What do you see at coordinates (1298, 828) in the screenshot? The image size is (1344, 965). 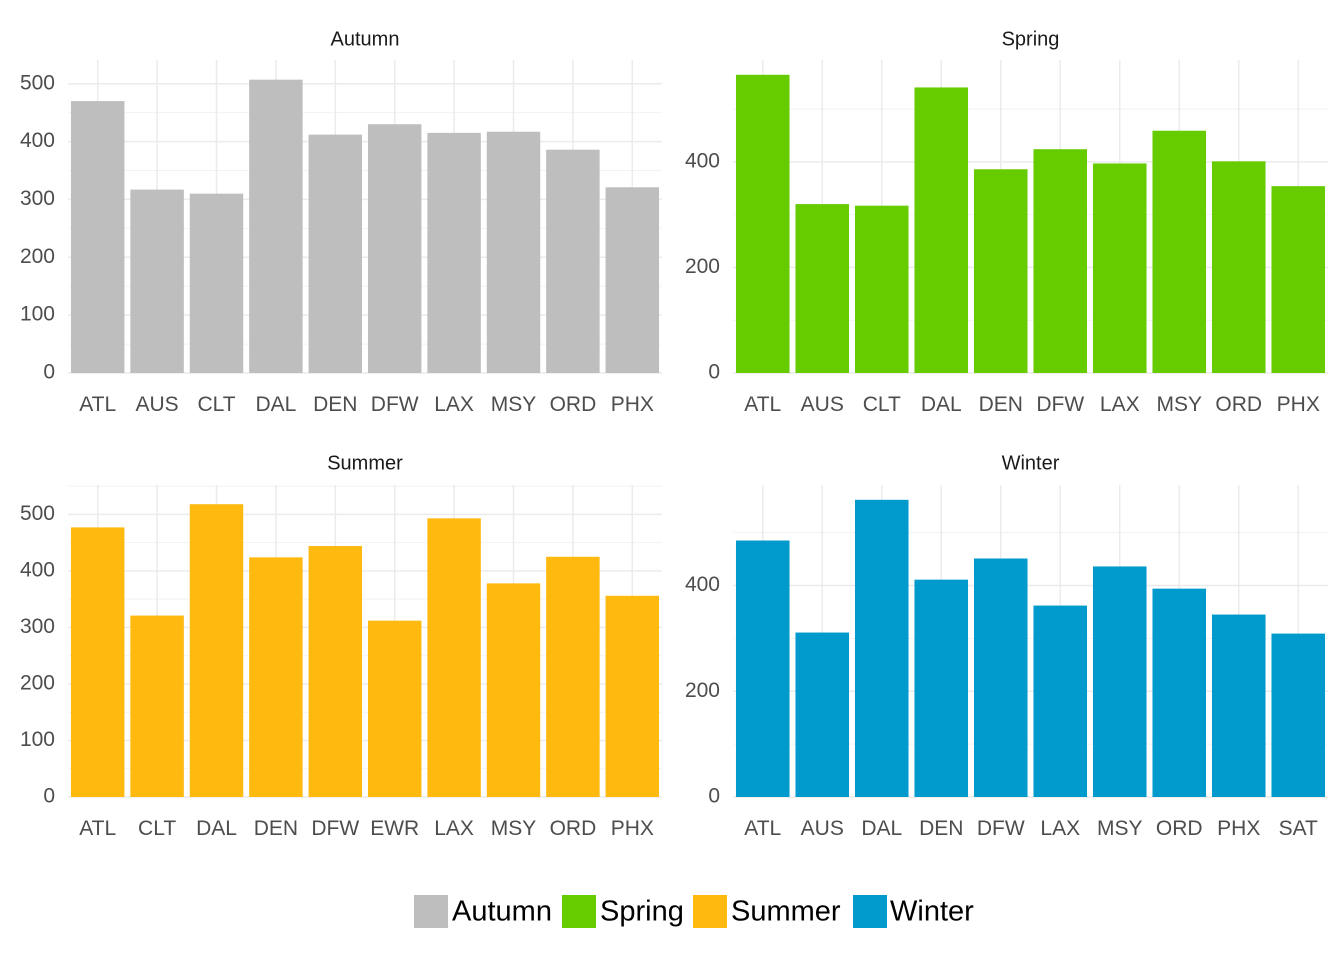 I see `x-tick-label: SAT` at bounding box center [1298, 828].